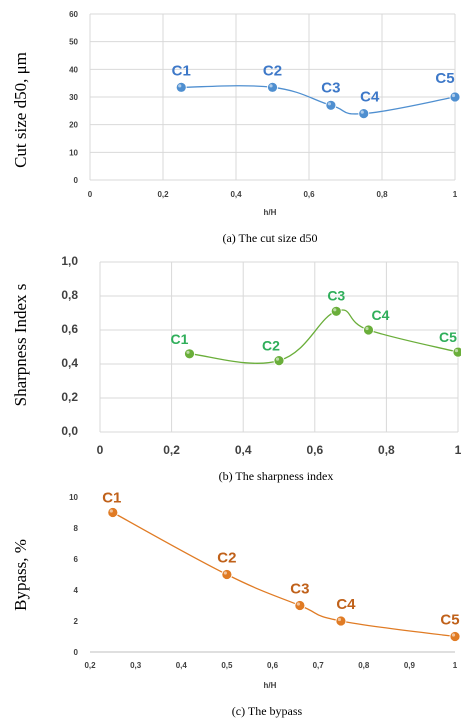 This screenshot has width=461, height=722. What do you see at coordinates (270, 685) in the screenshot?
I see `chart-c-xlabel: h/H` at bounding box center [270, 685].